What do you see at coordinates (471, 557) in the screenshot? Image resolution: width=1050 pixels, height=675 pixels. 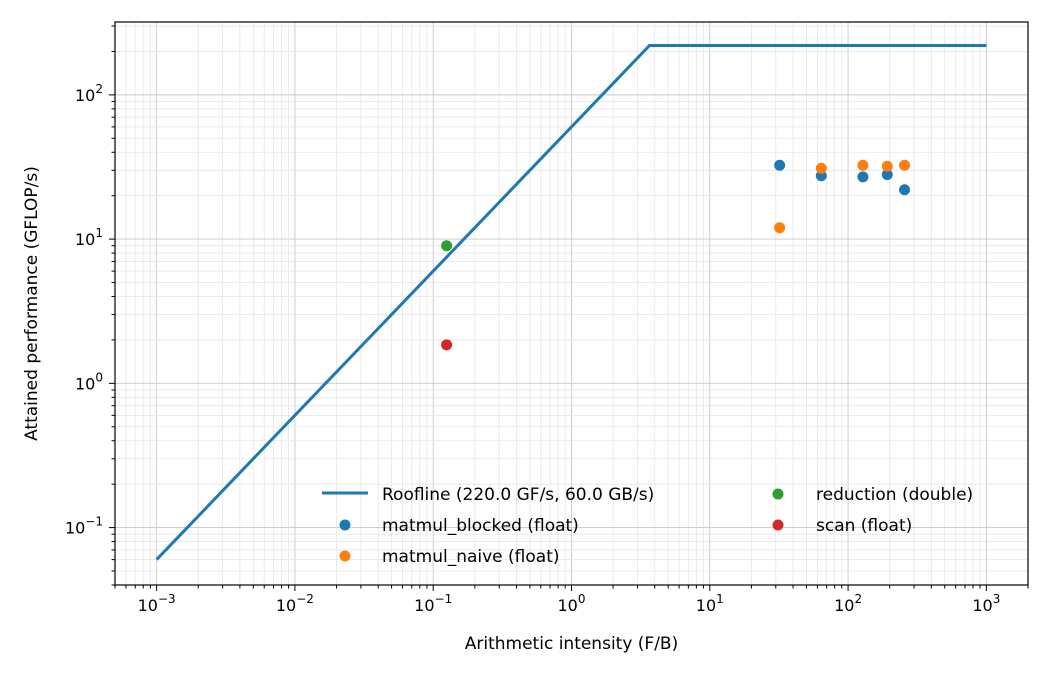 I see `legend-matmul-naive-label: matmul_naive (float)` at bounding box center [471, 557].